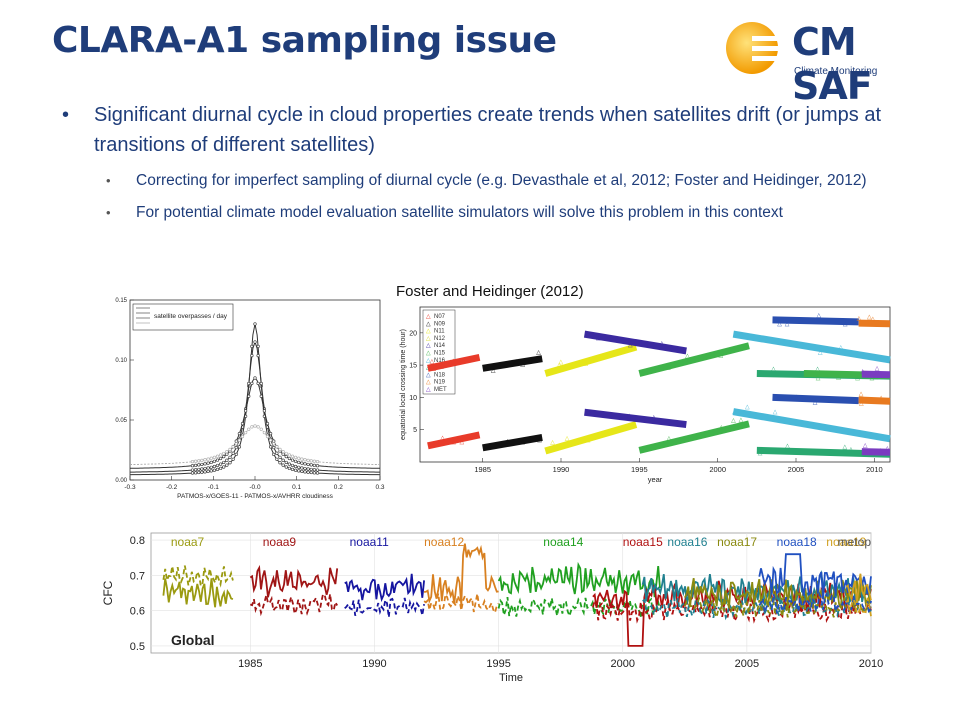 The width and height of the screenshot is (960, 720). Describe the element at coordinates (440, 354) in the screenshot. I see `legend-label: N15` at that location.